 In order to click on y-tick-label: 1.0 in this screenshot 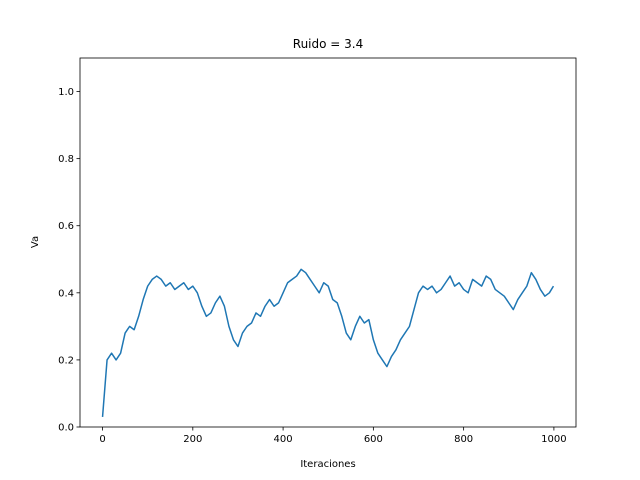, I will do `click(66, 92)`.